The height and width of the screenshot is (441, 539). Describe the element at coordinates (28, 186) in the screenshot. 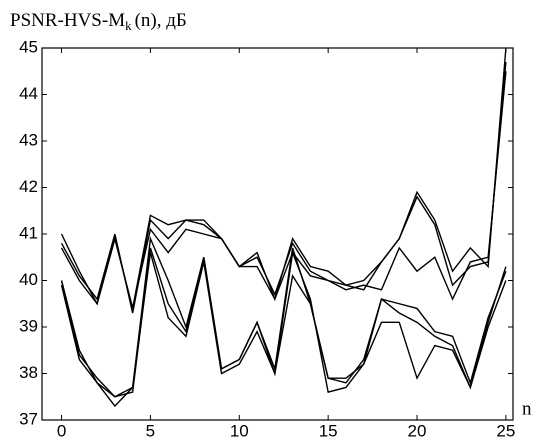

I see `y-tick-label: 42` at that location.